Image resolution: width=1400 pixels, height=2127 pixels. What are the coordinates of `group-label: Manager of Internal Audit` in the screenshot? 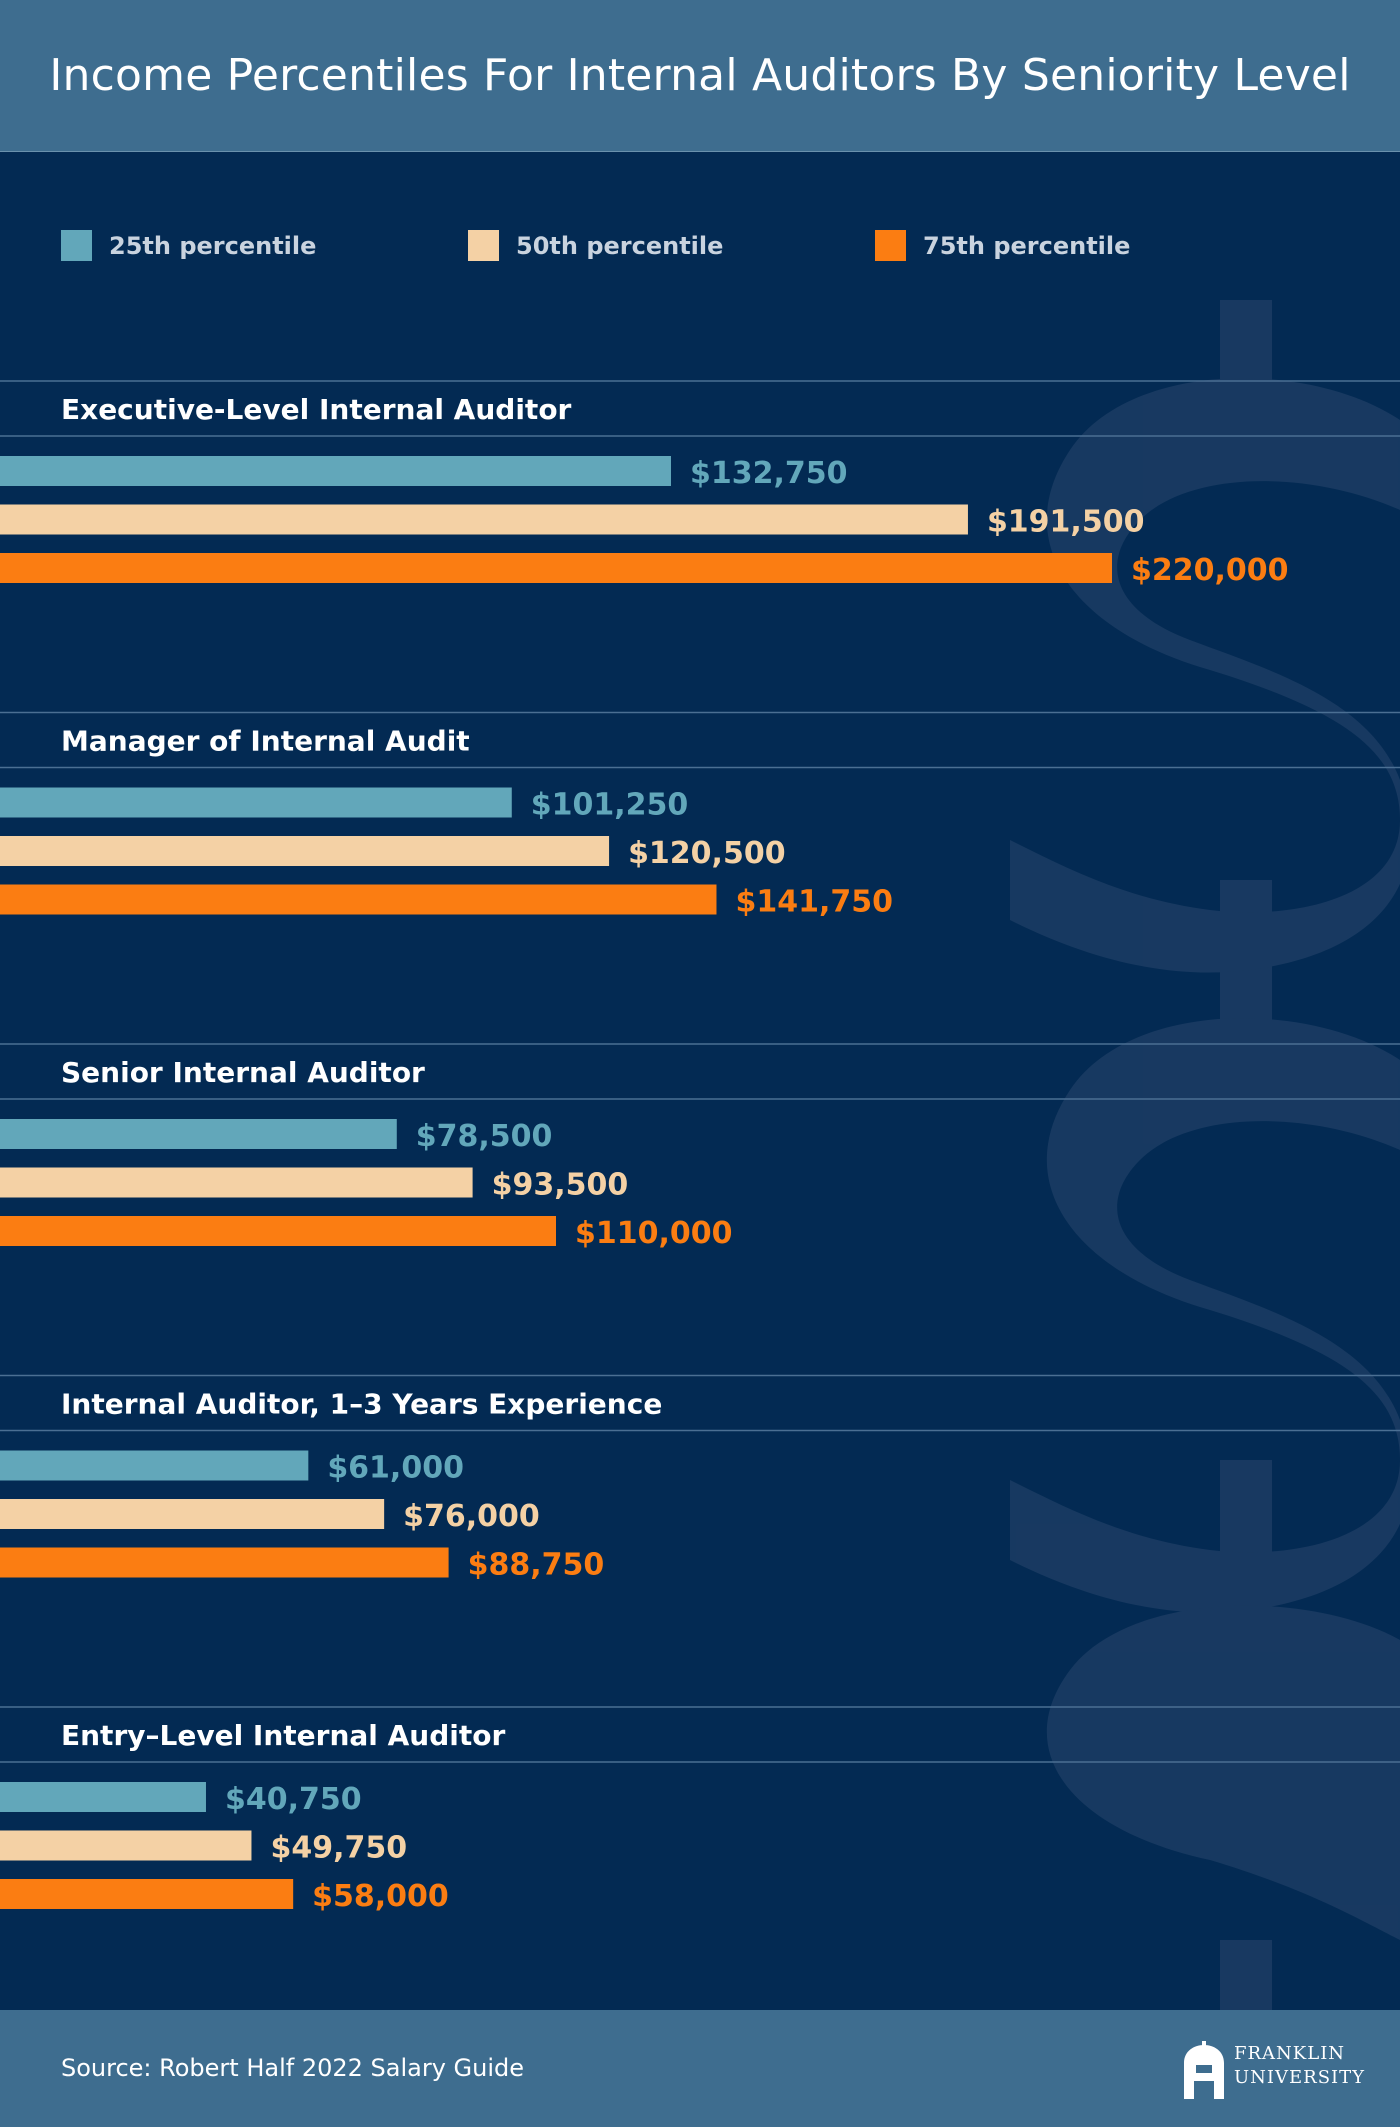 It's located at (265, 741).